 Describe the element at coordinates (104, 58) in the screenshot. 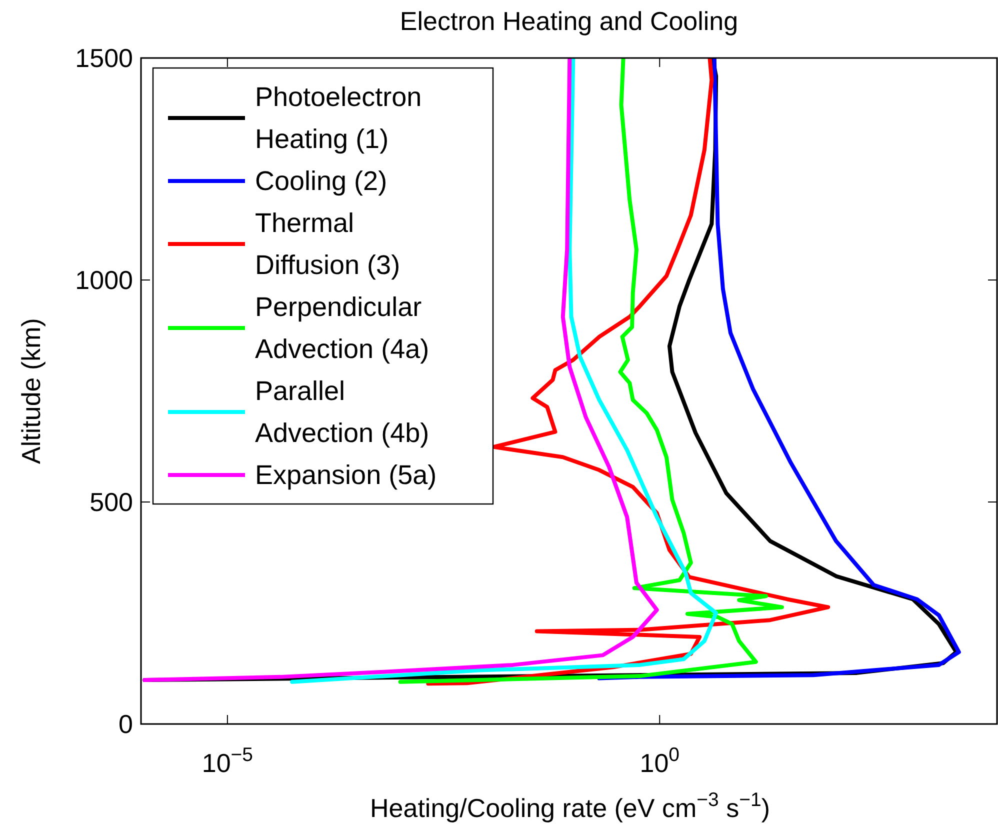

I see `y-tick-label: 1500` at that location.